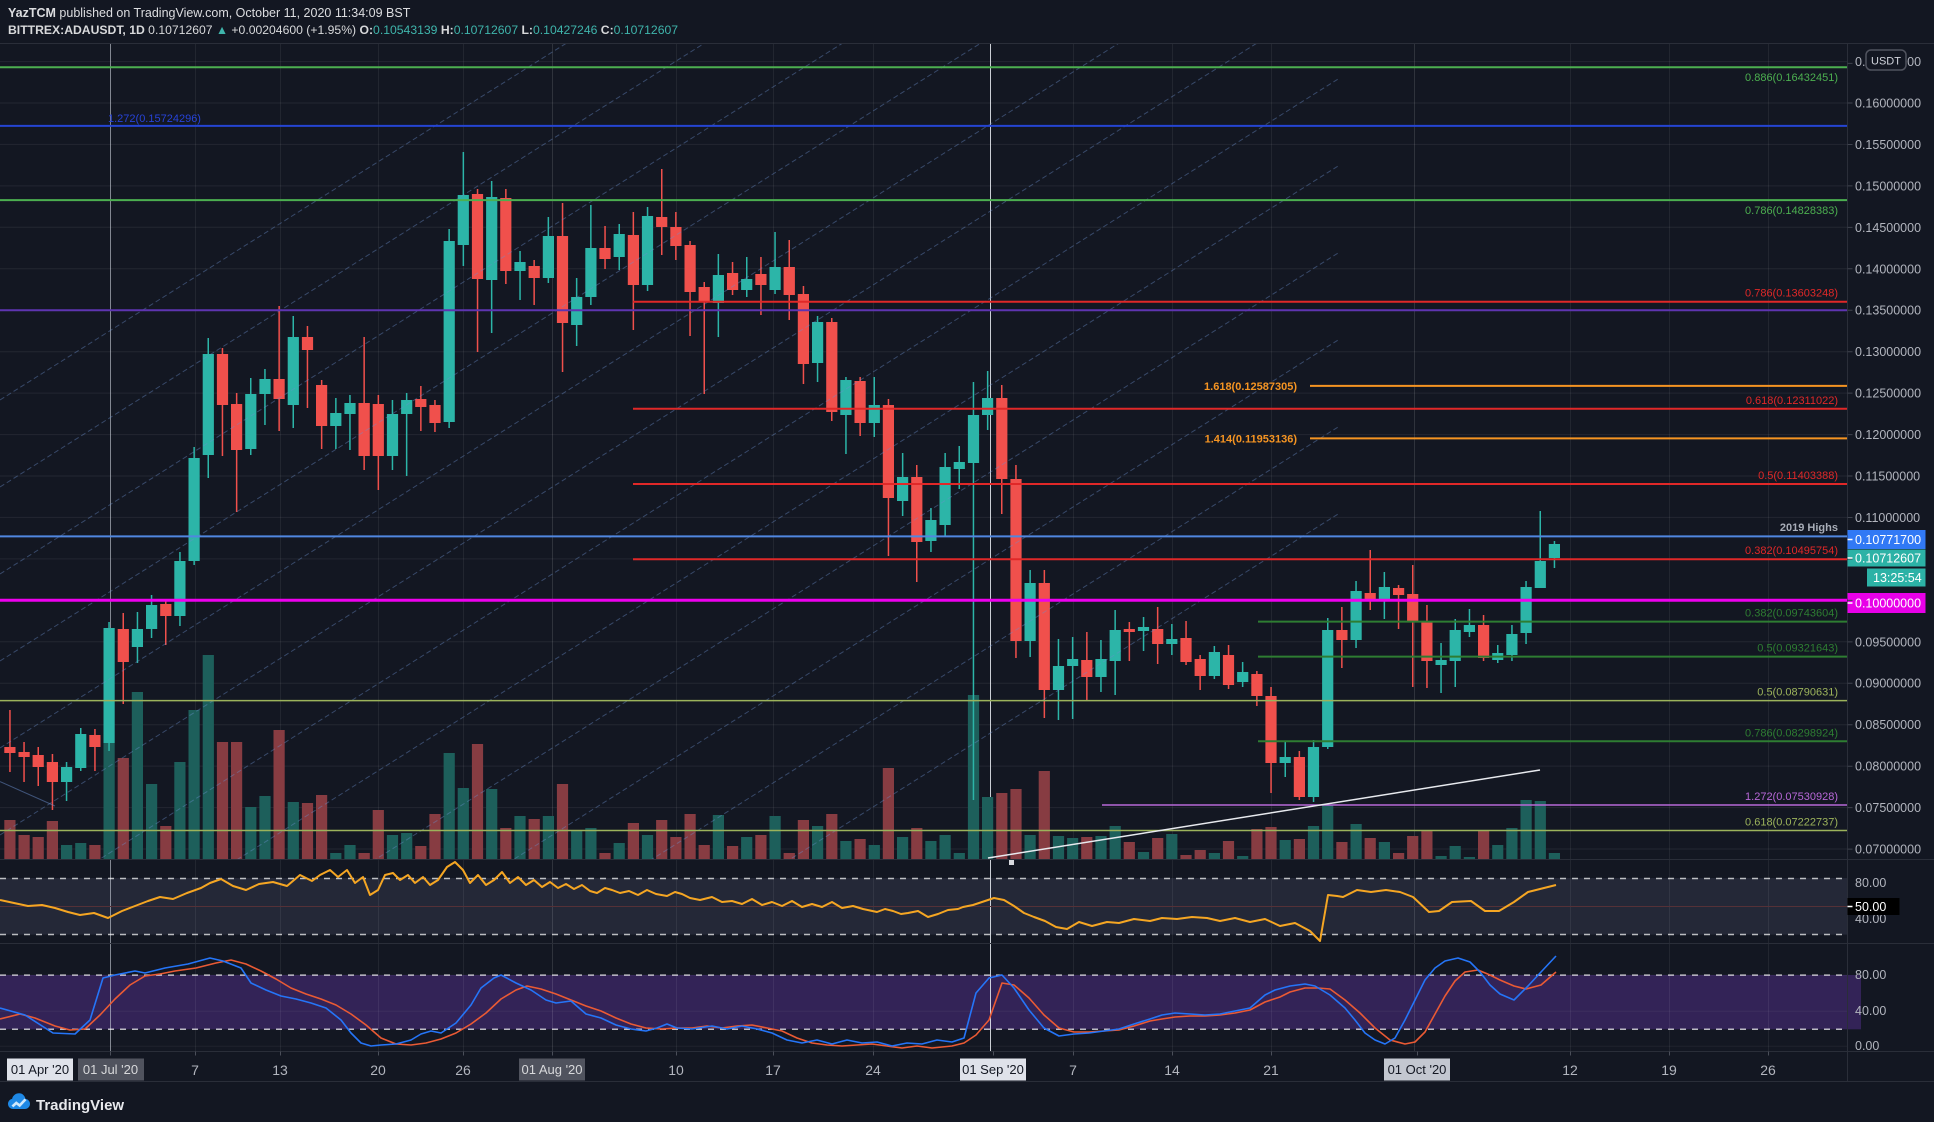  I want to click on svg-text: 19, so click(1669, 1070).